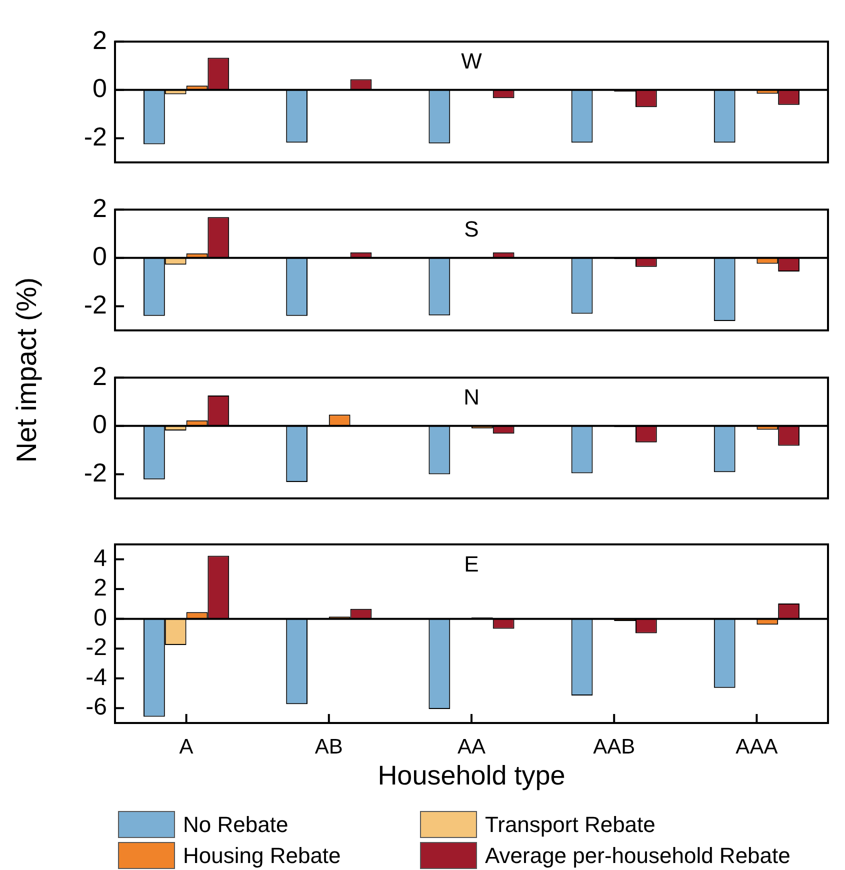 This screenshot has width=845, height=870. What do you see at coordinates (96, 677) in the screenshot?
I see `y-tick-label: -4` at bounding box center [96, 677].